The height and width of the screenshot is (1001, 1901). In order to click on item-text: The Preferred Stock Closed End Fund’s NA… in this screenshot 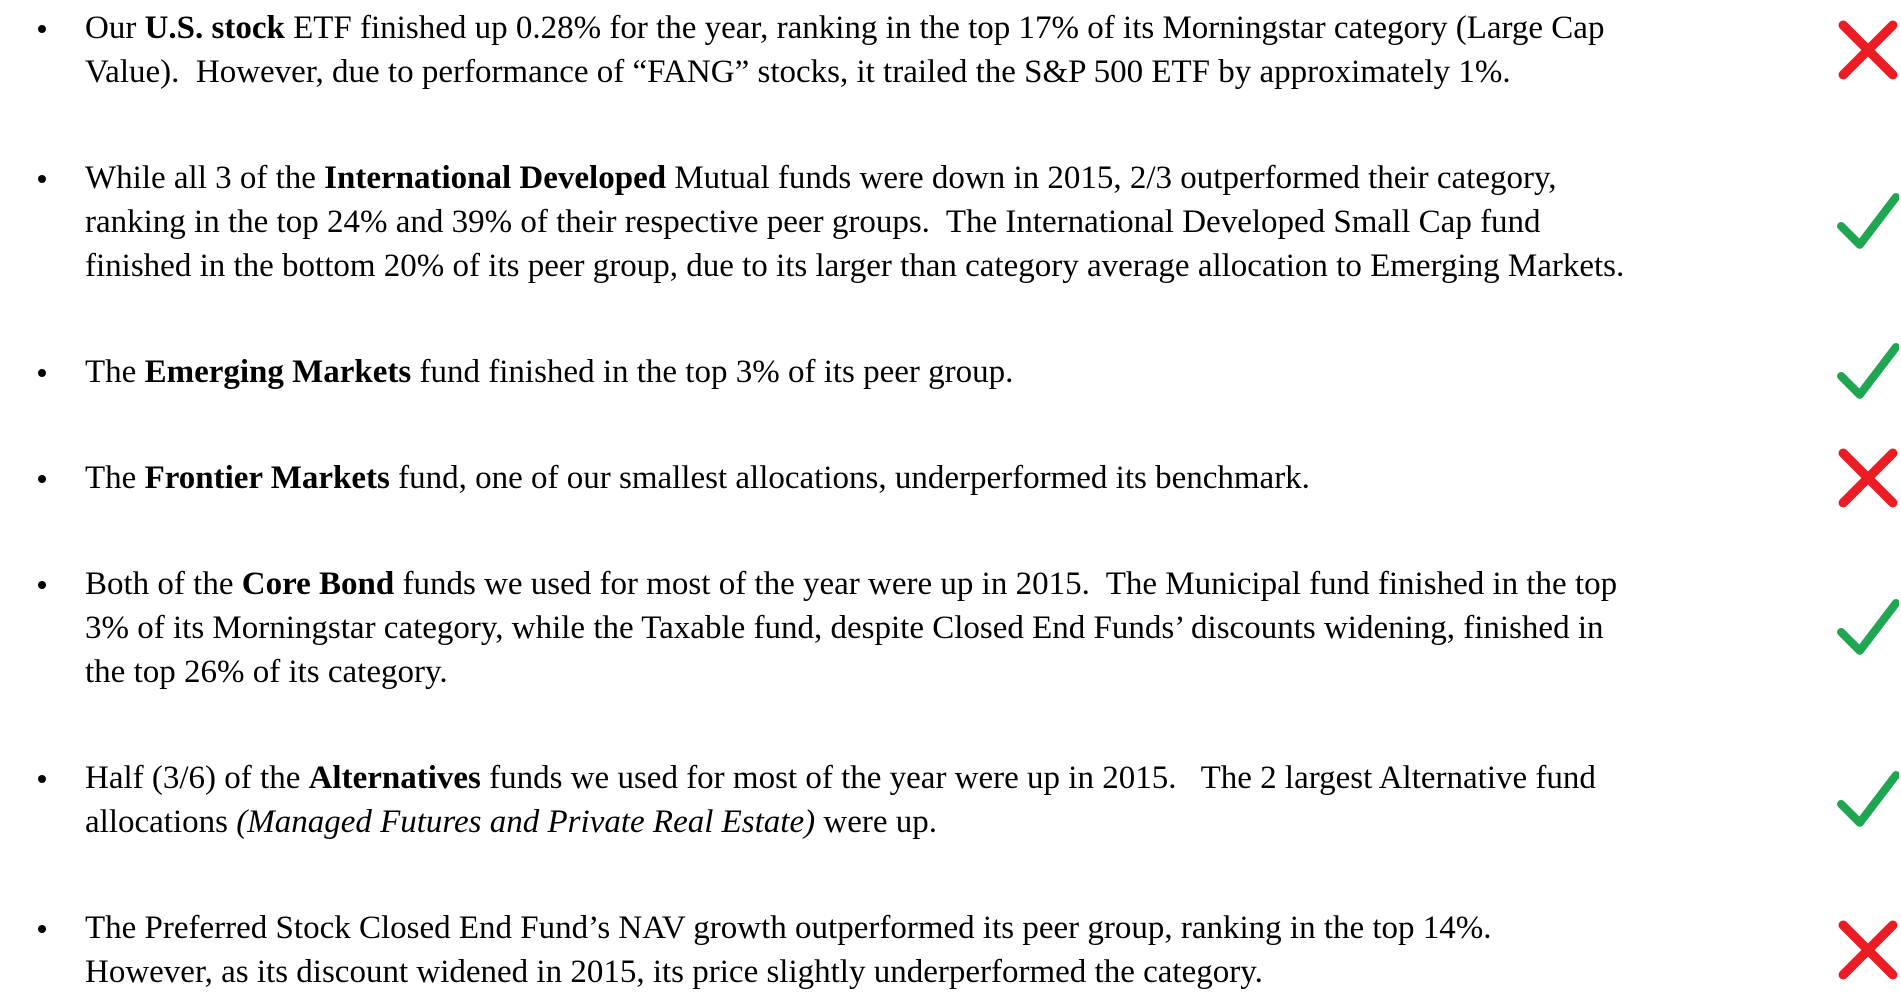, I will do `click(993, 950)`.